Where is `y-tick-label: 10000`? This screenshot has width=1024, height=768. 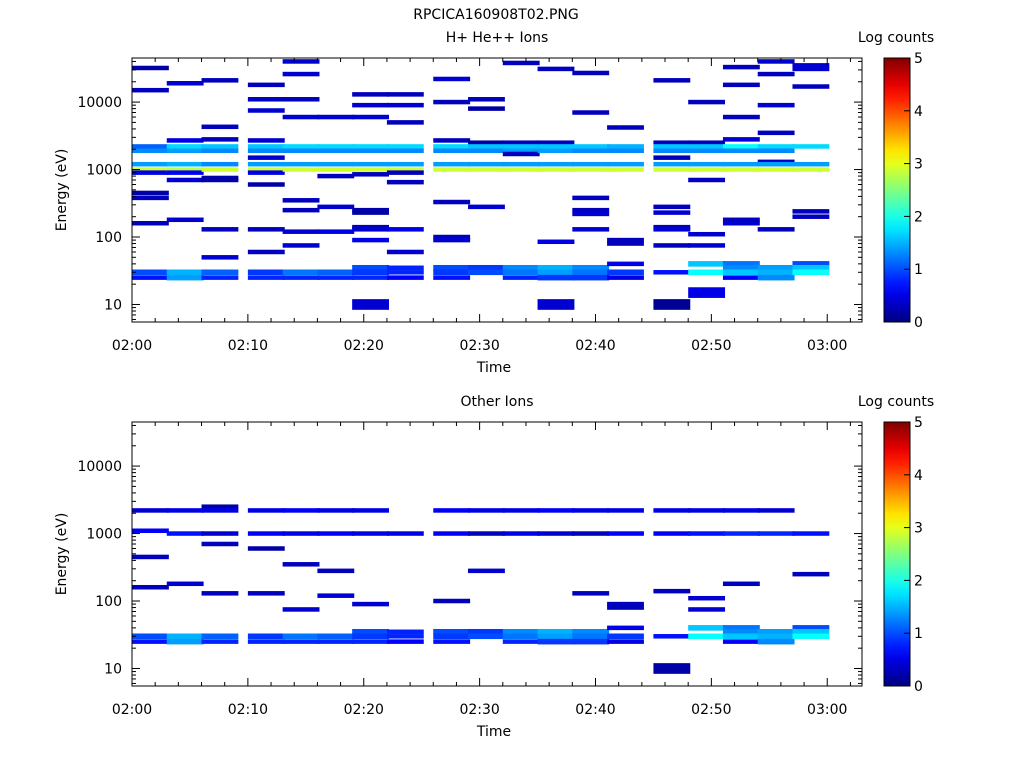 y-tick-label: 10000 is located at coordinates (99, 467).